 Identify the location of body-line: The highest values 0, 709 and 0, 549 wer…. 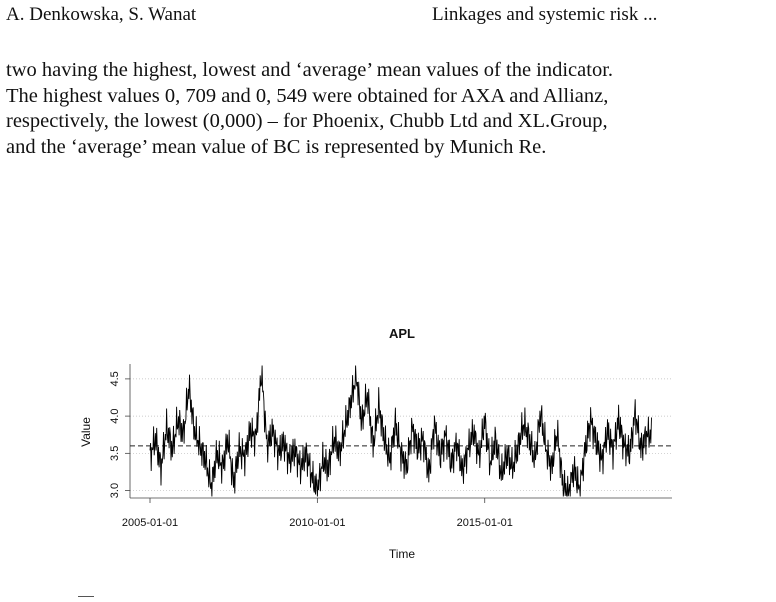
(307, 95).